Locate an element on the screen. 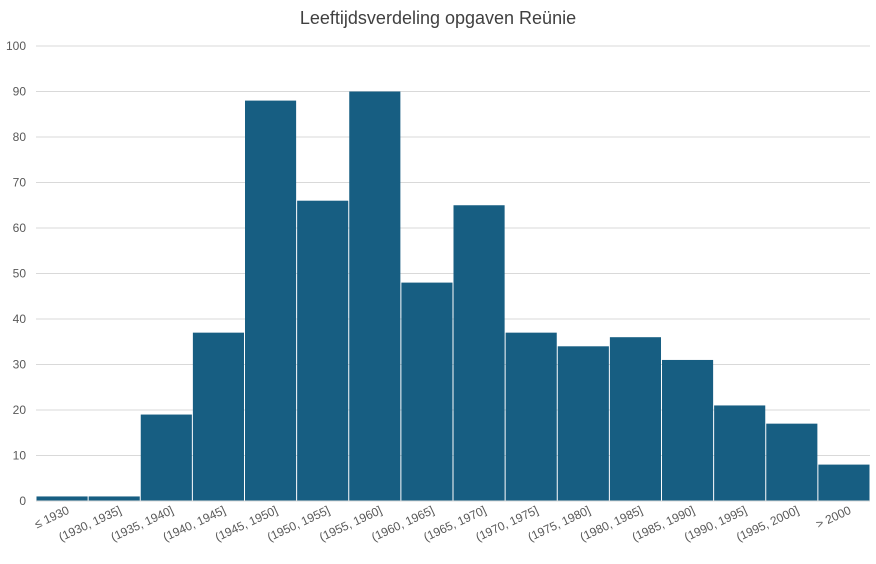 The image size is (876, 564). chart-title: Leeftijdsverdeling opgaven Reünie is located at coordinates (438, 18).